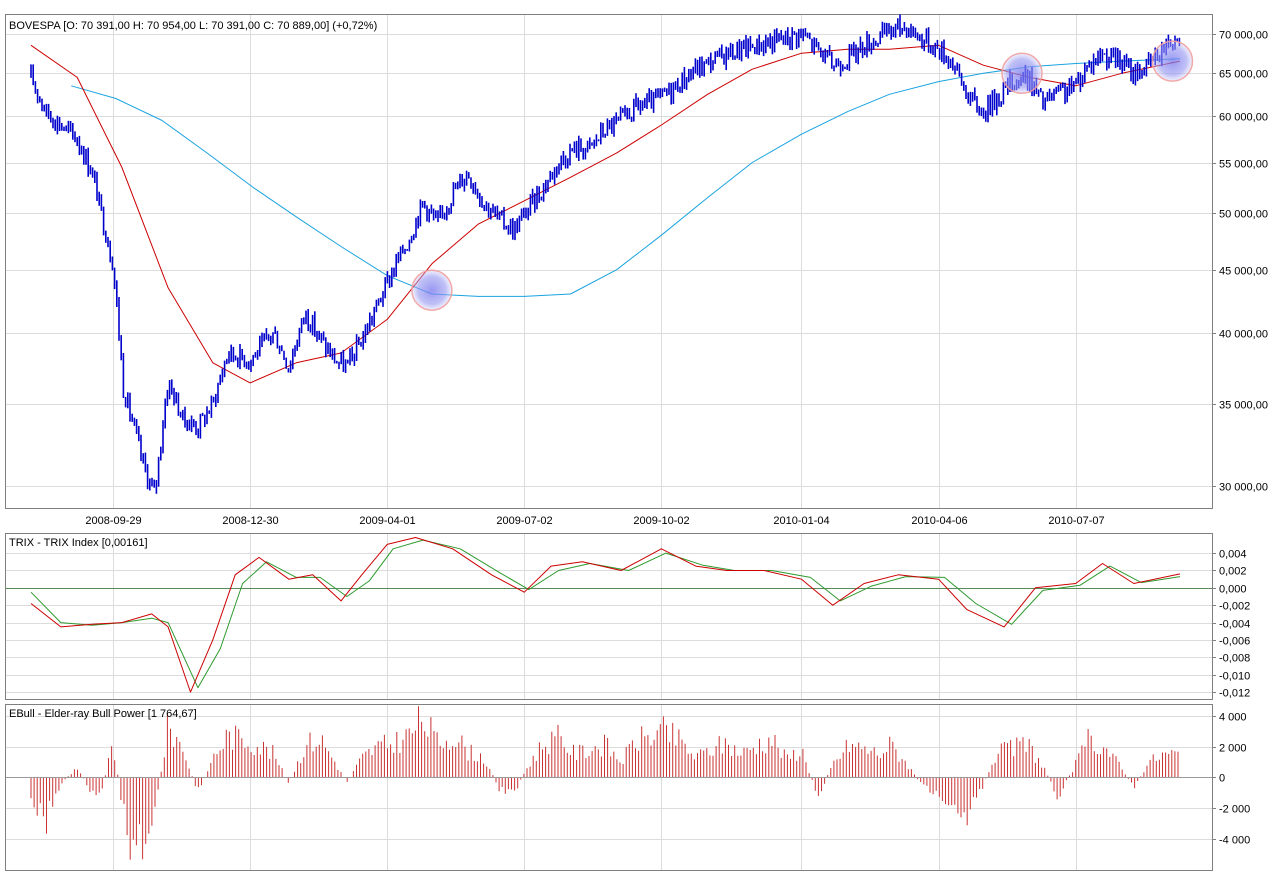 The height and width of the screenshot is (883, 1274). Describe the element at coordinates (1234, 625) in the screenshot. I see `y-tick-label: -0,004` at that location.